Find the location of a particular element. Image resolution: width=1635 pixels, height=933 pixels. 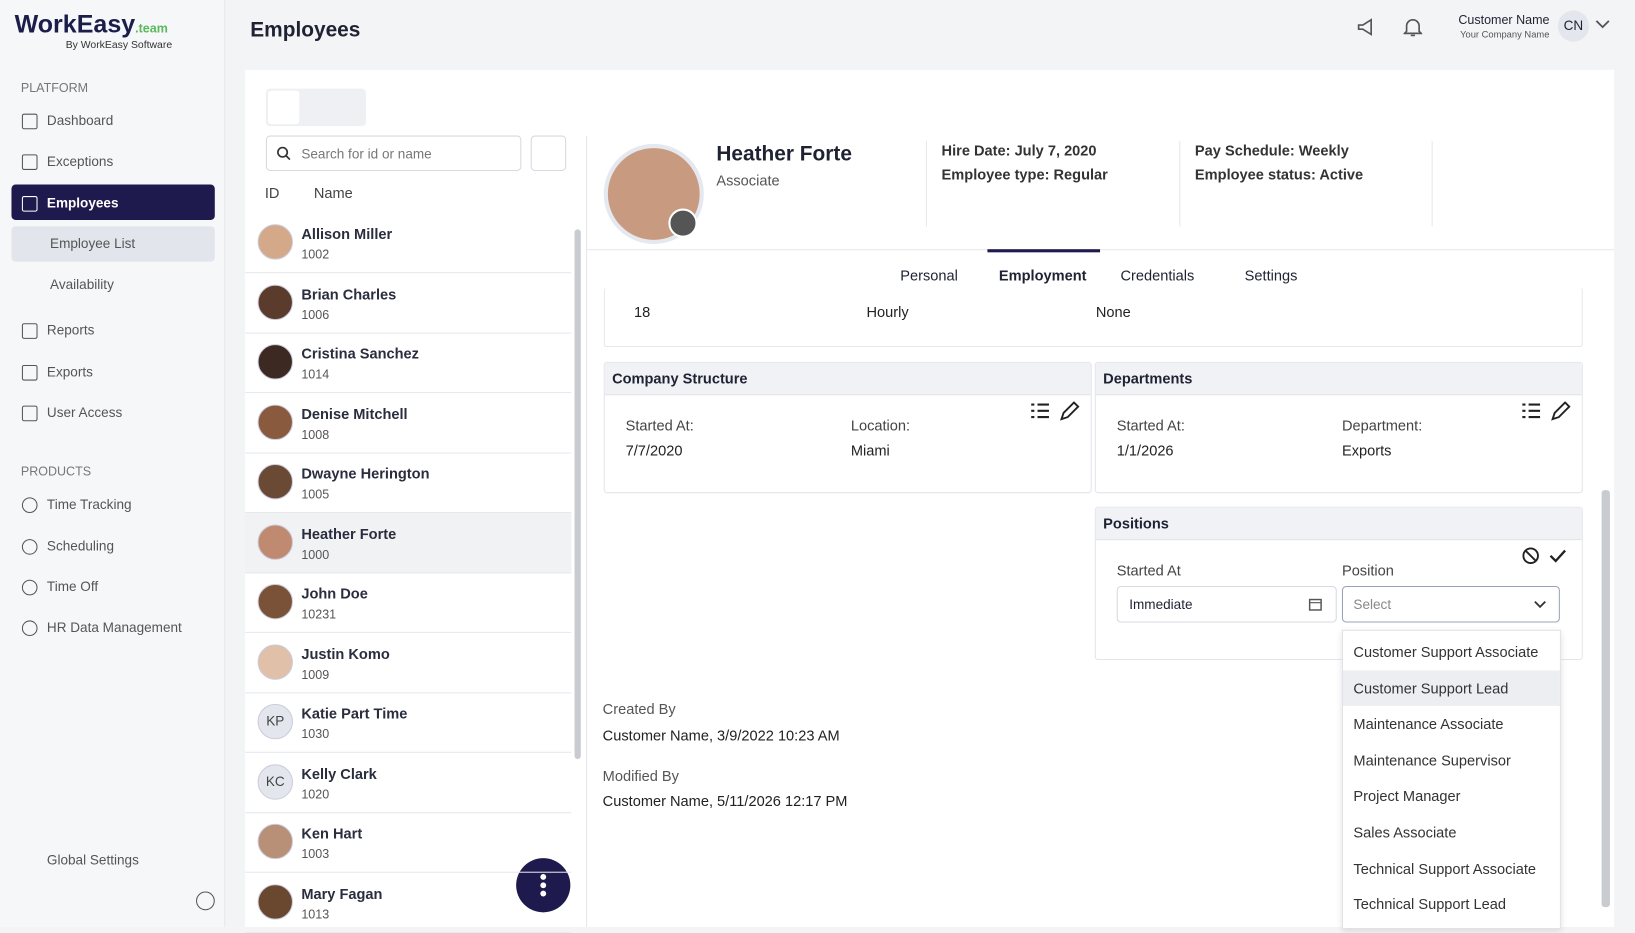

employee-row: Dwayne Herington 1005 is located at coordinates (408, 483).